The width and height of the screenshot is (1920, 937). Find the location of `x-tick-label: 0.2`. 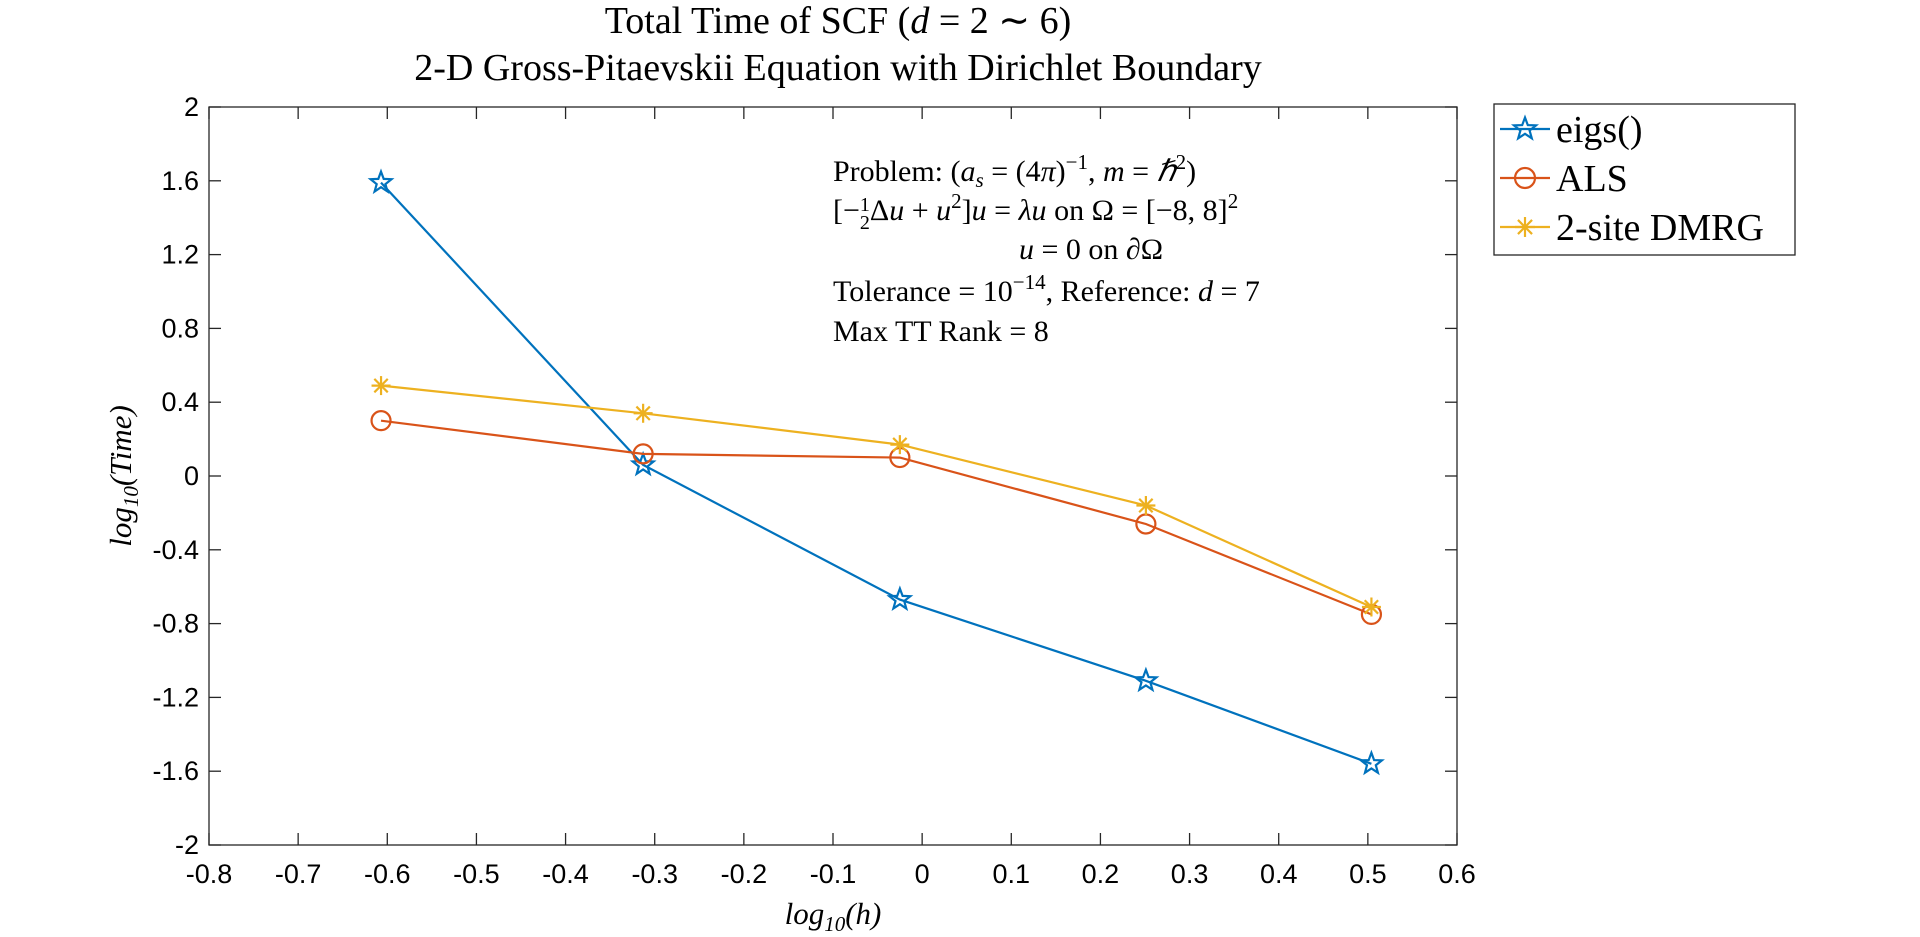

x-tick-label: 0.2 is located at coordinates (1101, 874).